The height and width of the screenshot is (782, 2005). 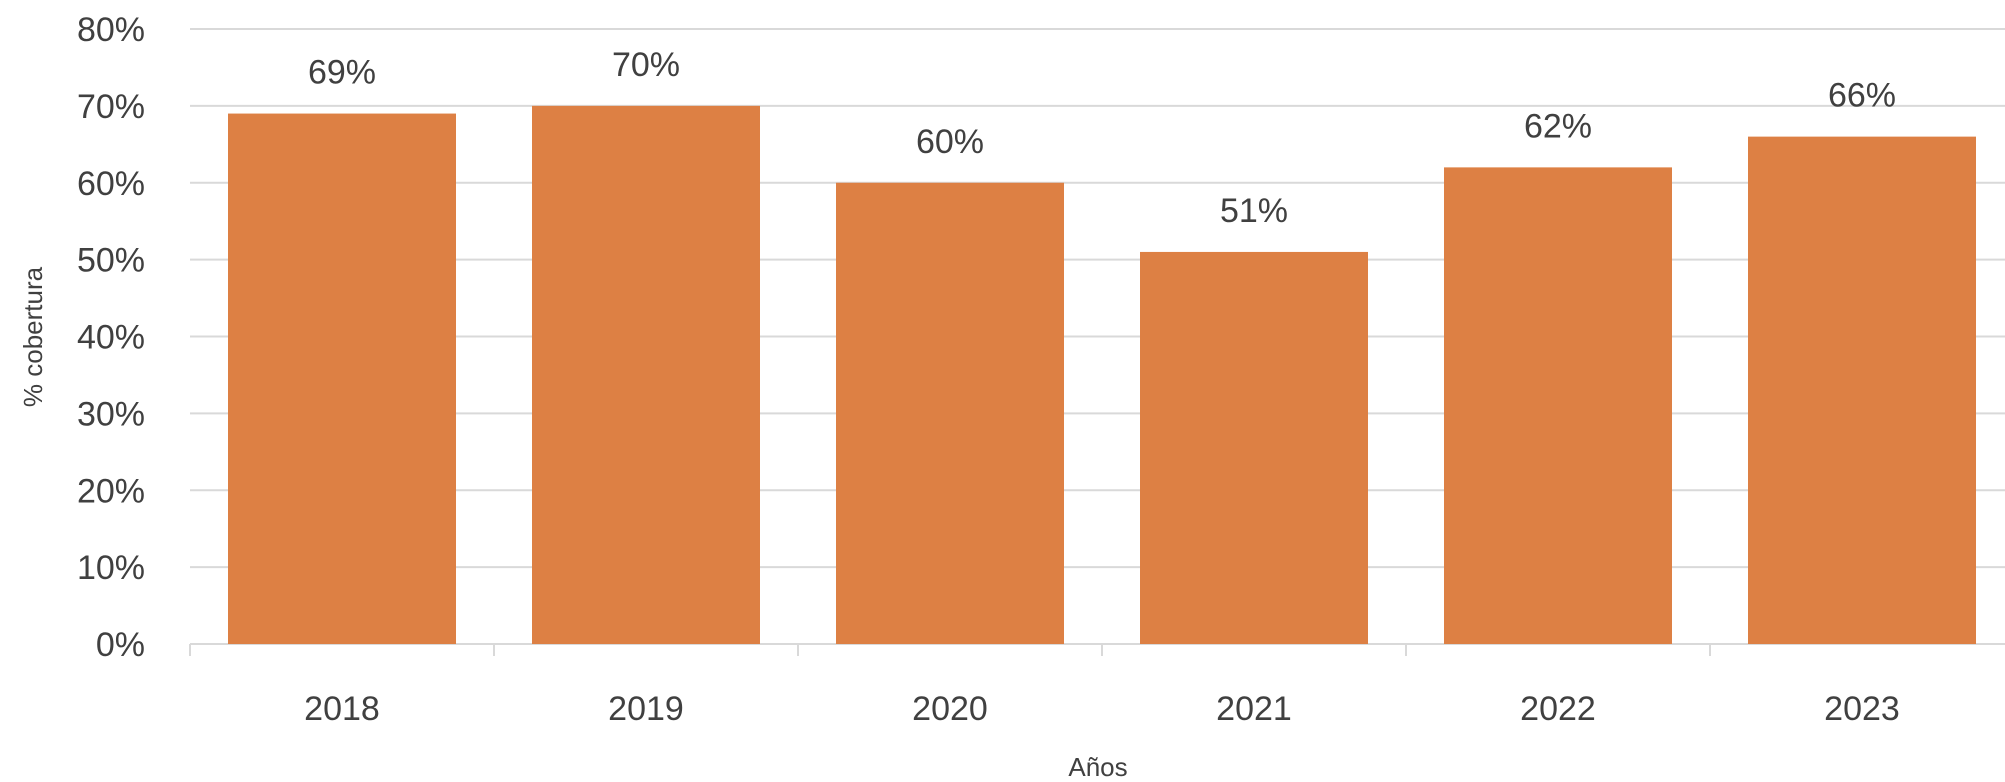 What do you see at coordinates (646, 709) in the screenshot?
I see `x-tick-label: 2019` at bounding box center [646, 709].